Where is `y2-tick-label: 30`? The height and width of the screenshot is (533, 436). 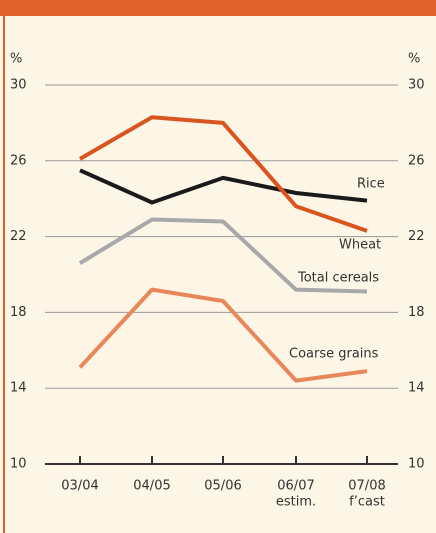 y2-tick-label: 30 is located at coordinates (416, 85).